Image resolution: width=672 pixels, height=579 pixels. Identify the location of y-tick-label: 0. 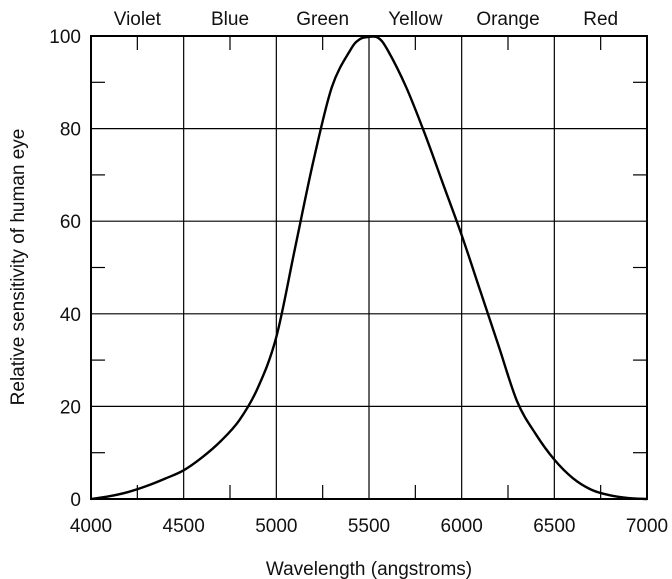
(75, 500).